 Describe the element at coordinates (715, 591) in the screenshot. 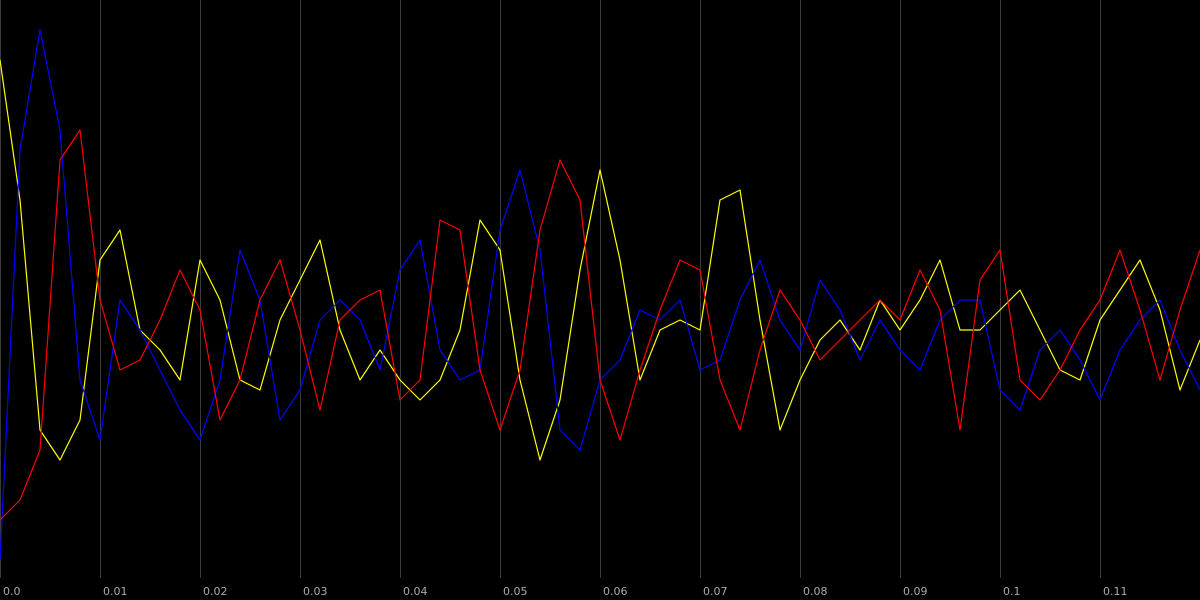

I see `x-tick-label: 0.07` at that location.